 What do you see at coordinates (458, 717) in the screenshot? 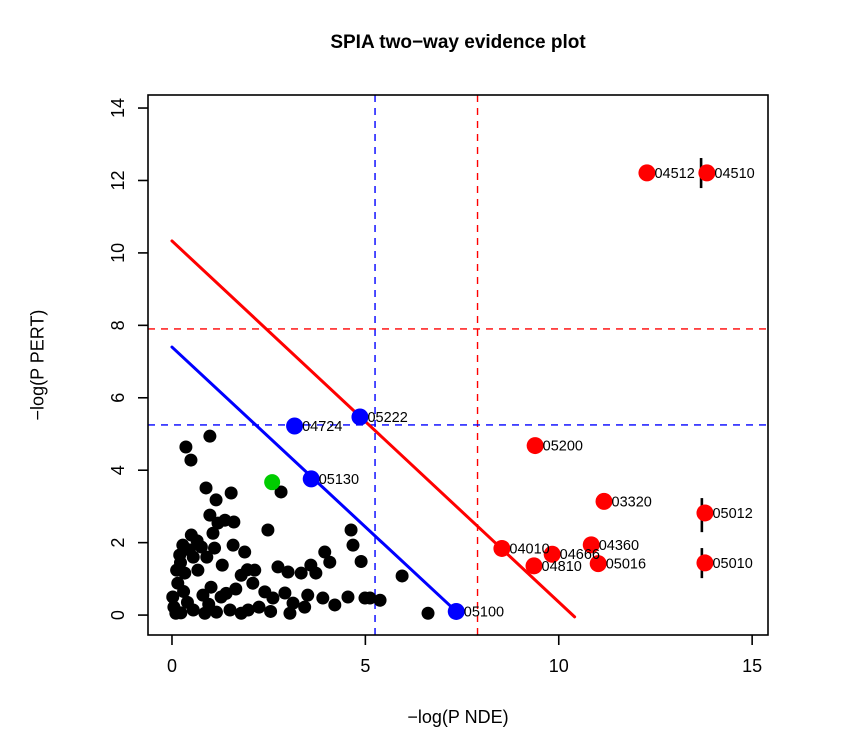
I see `x-axis-label: −log(P NDE)` at bounding box center [458, 717].